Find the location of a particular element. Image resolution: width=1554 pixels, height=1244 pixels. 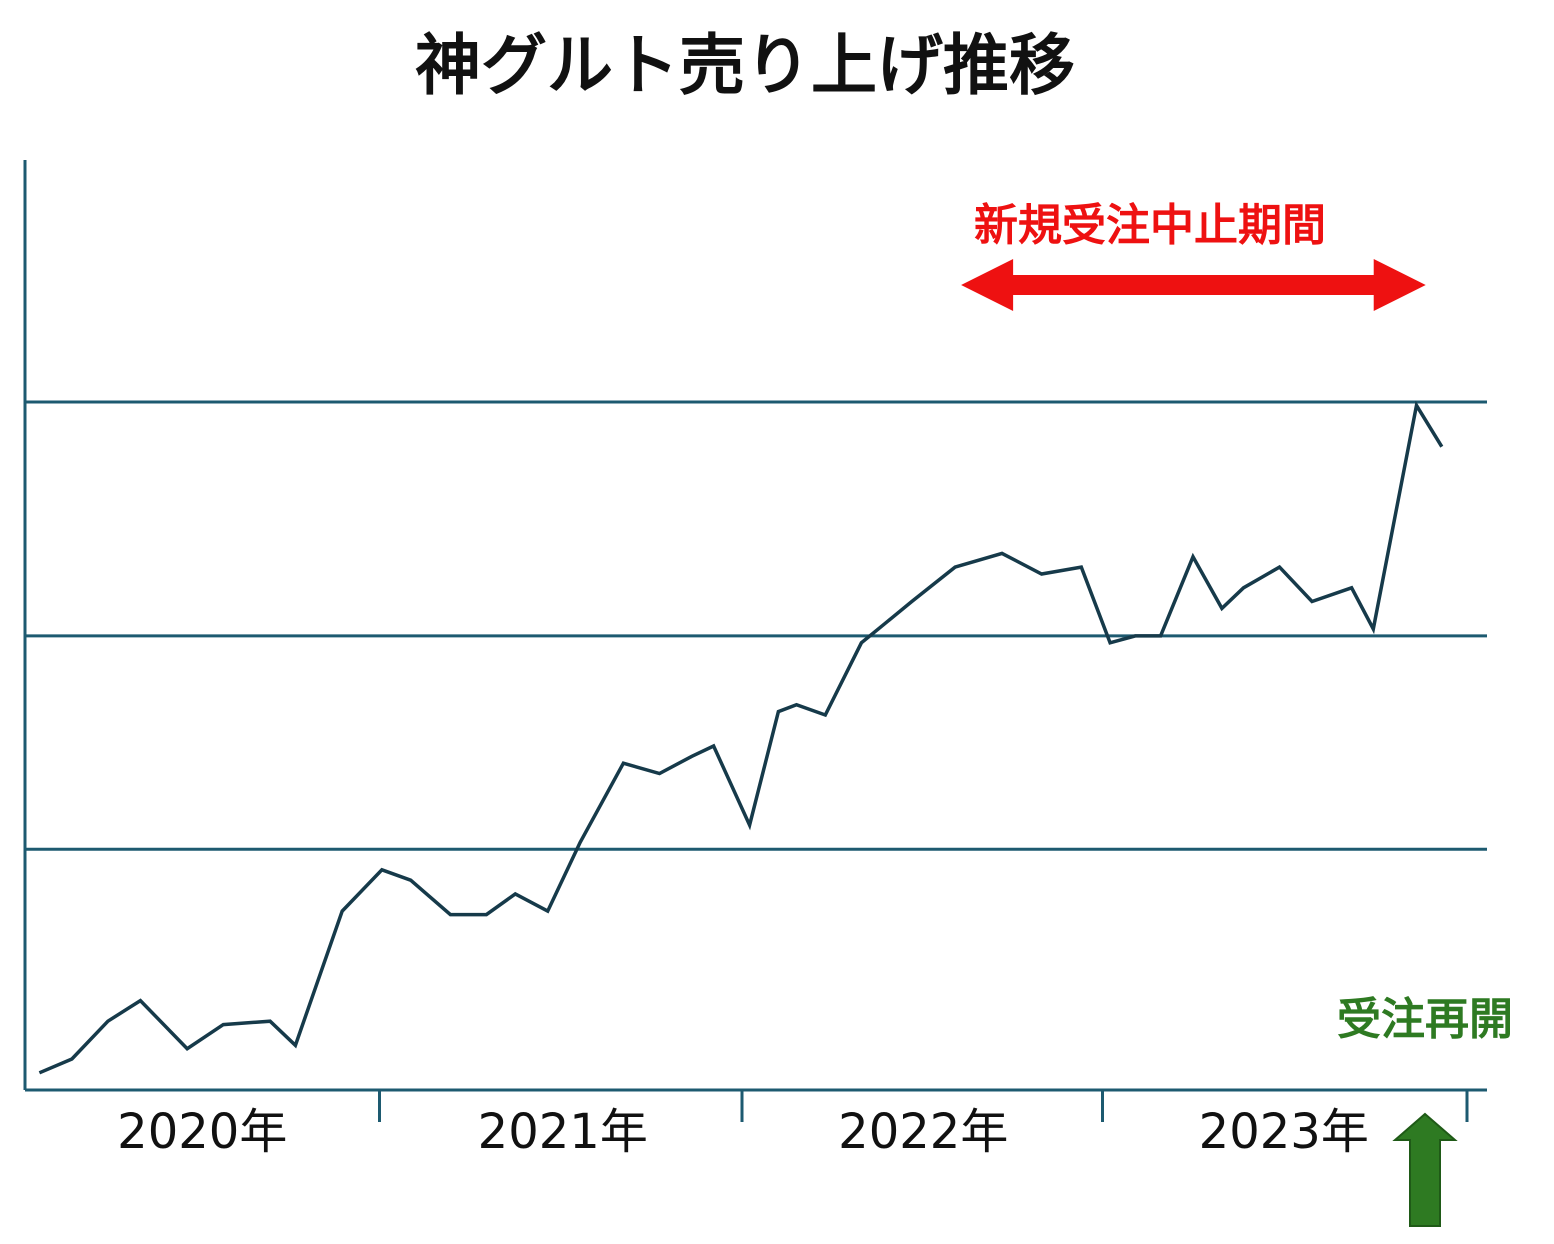

resume-label: 受注再開 is located at coordinates (1425, 1019).